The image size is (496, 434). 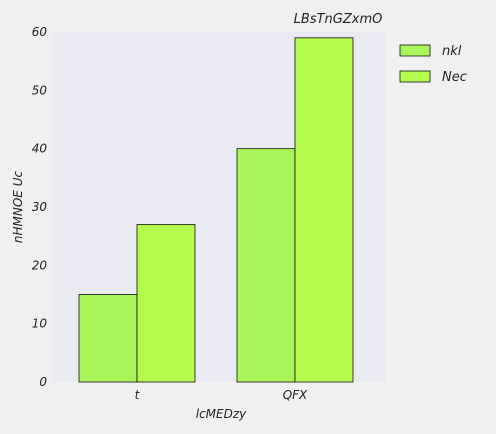 What do you see at coordinates (166, 303) in the screenshot?
I see `bar-Nec-t` at bounding box center [166, 303].